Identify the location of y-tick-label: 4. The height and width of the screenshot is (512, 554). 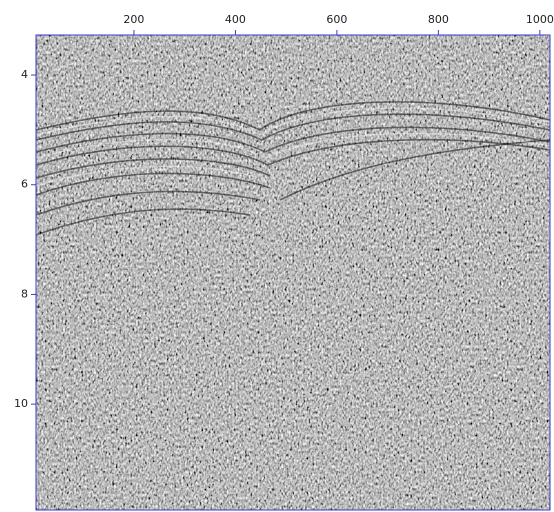
(24, 74).